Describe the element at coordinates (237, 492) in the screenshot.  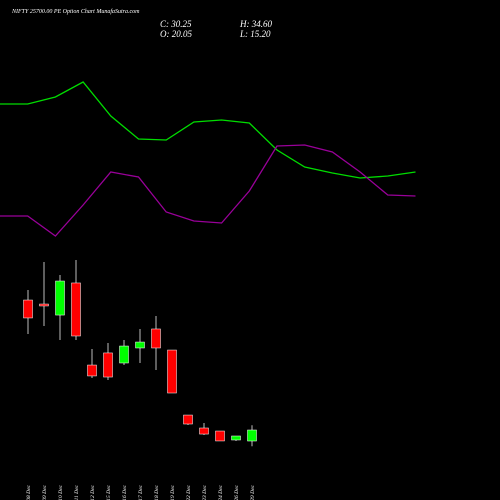
I see `x-tick-label: 26 Dec` at that location.